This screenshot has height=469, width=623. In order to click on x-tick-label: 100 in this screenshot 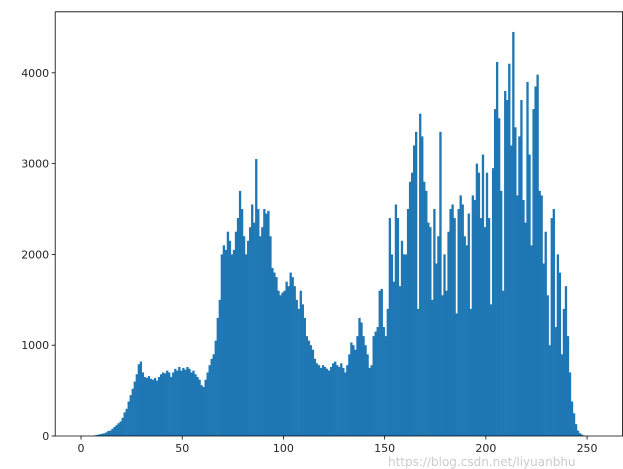, I will do `click(283, 448)`.